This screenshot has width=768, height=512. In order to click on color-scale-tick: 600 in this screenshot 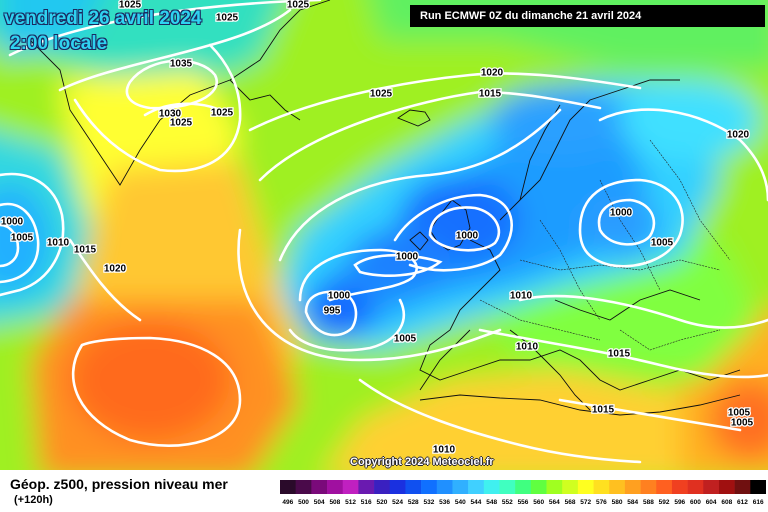, I will do `click(695, 502)`.